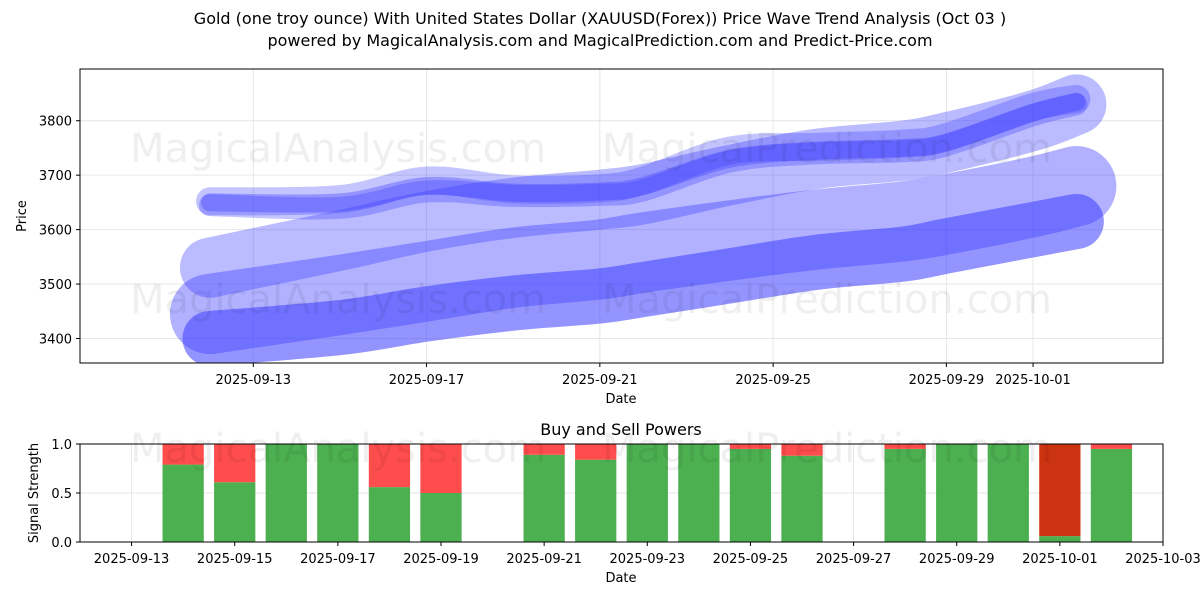  Describe the element at coordinates (620, 399) in the screenshot. I see `price-x-axis-label: Date` at that location.